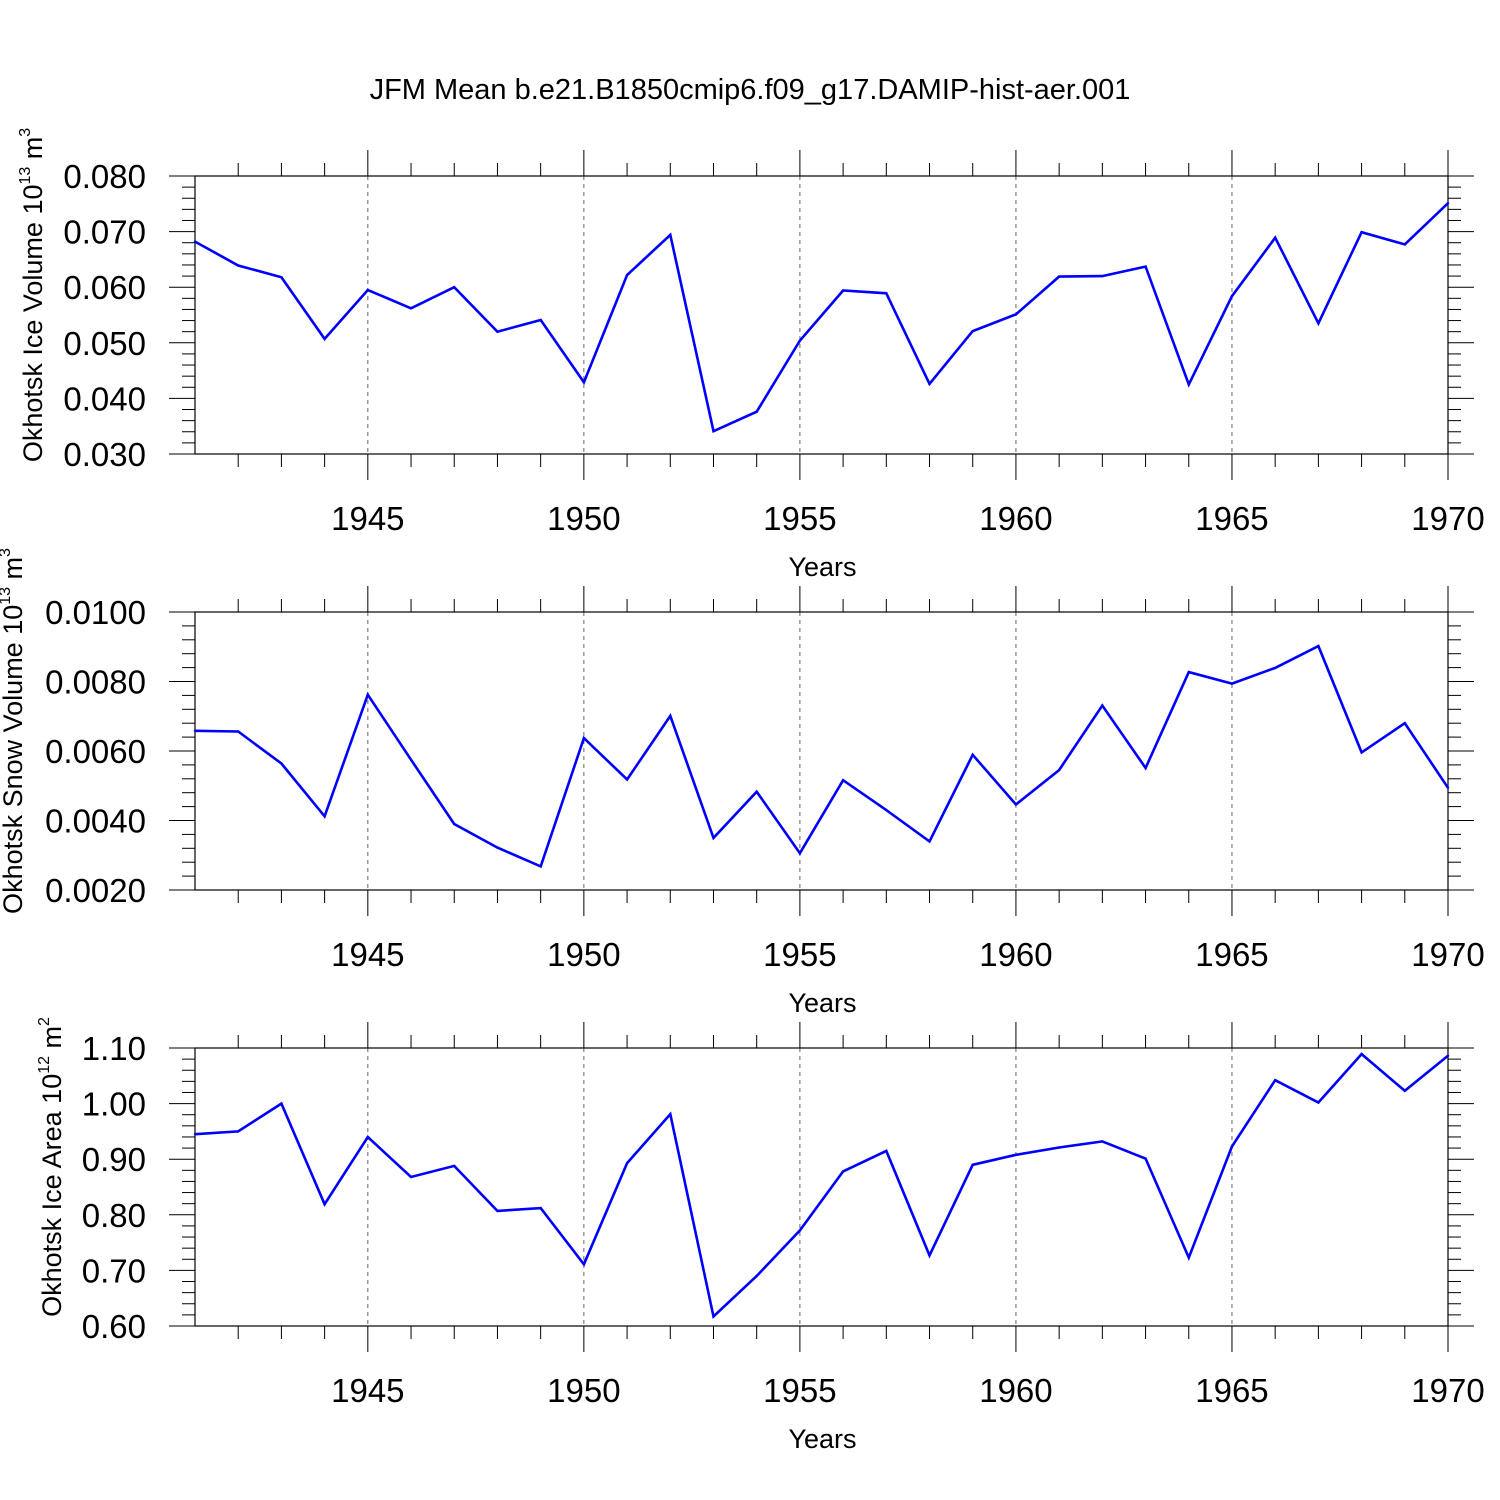 The height and width of the screenshot is (1500, 1500). What do you see at coordinates (114, 1104) in the screenshot?
I see `y-tick-label: 1.00` at bounding box center [114, 1104].